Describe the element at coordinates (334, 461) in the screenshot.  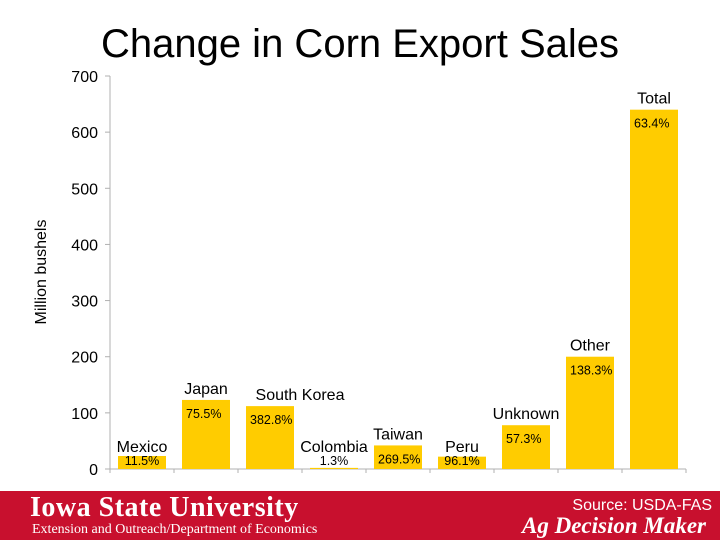
I see `pct-change-label: 1.3%` at that location.